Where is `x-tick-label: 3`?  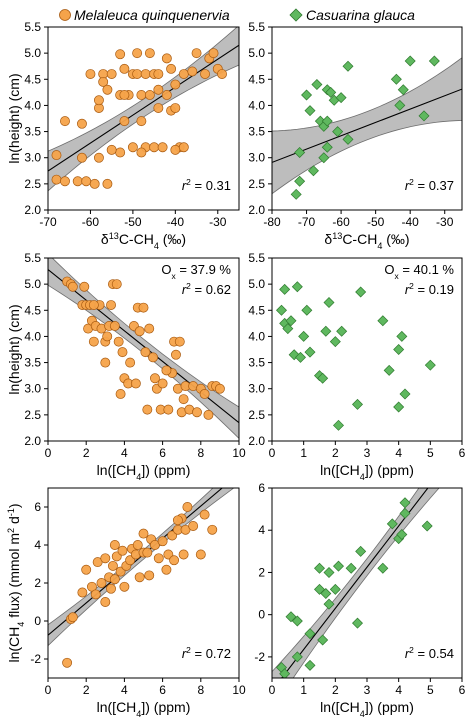
x-tick-label: 3 is located at coordinates (367, 690).